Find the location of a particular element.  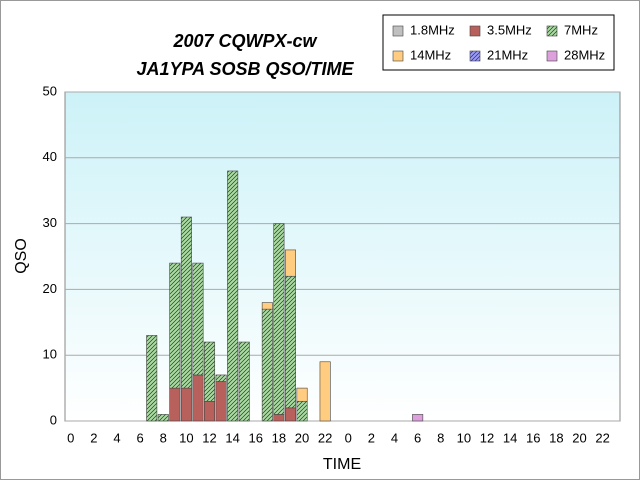

y-tick-label: 10 is located at coordinates (50, 354).